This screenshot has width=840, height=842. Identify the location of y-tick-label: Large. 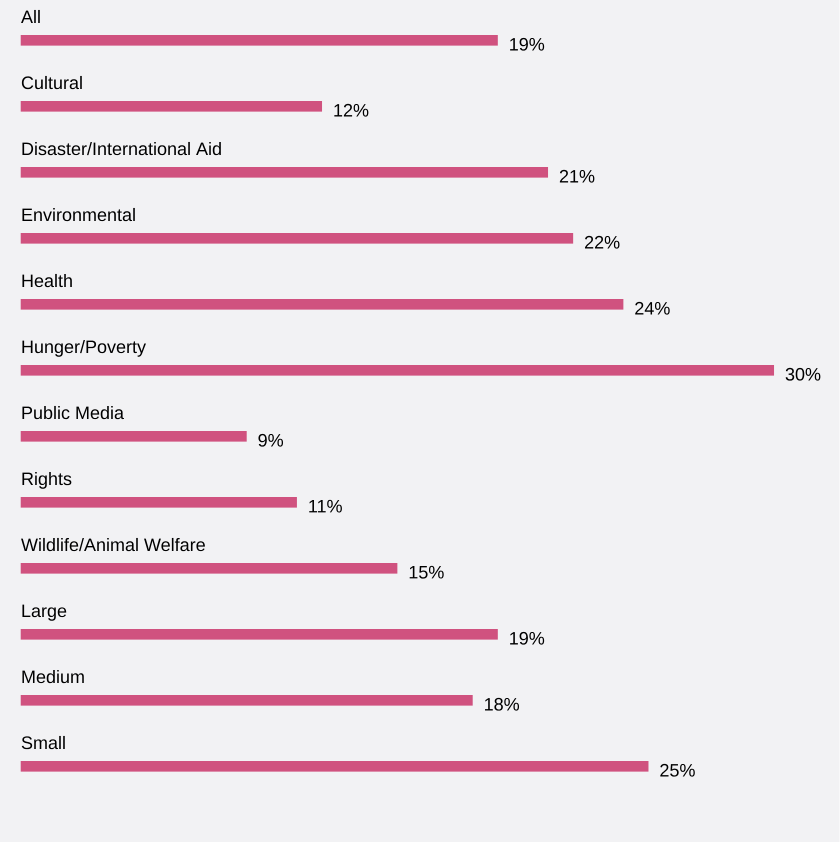
(44, 612).